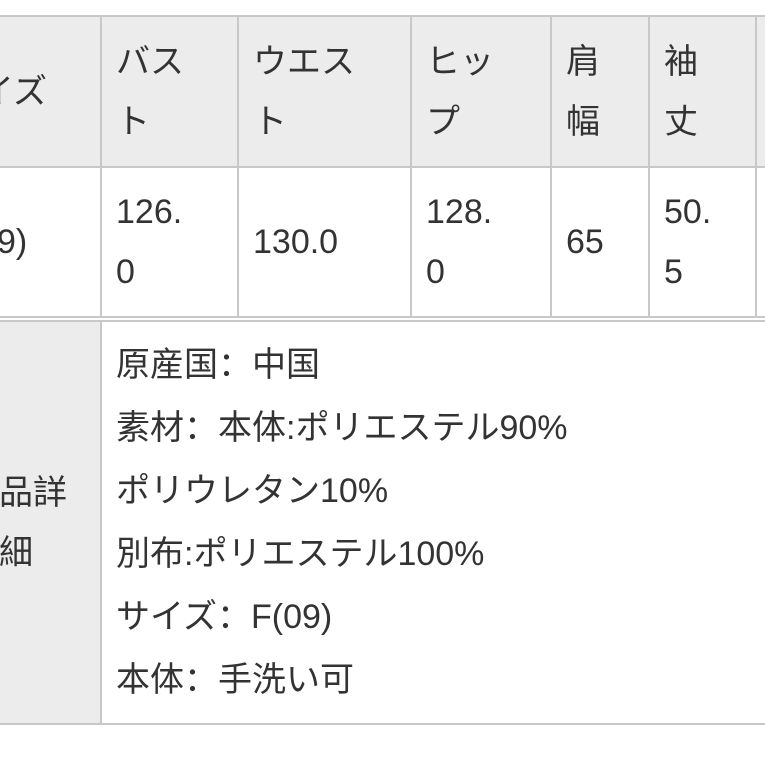 The image size is (765, 765). Describe the element at coordinates (324, 242) in the screenshot. I see `cell-waist-value: 130.0` at that location.